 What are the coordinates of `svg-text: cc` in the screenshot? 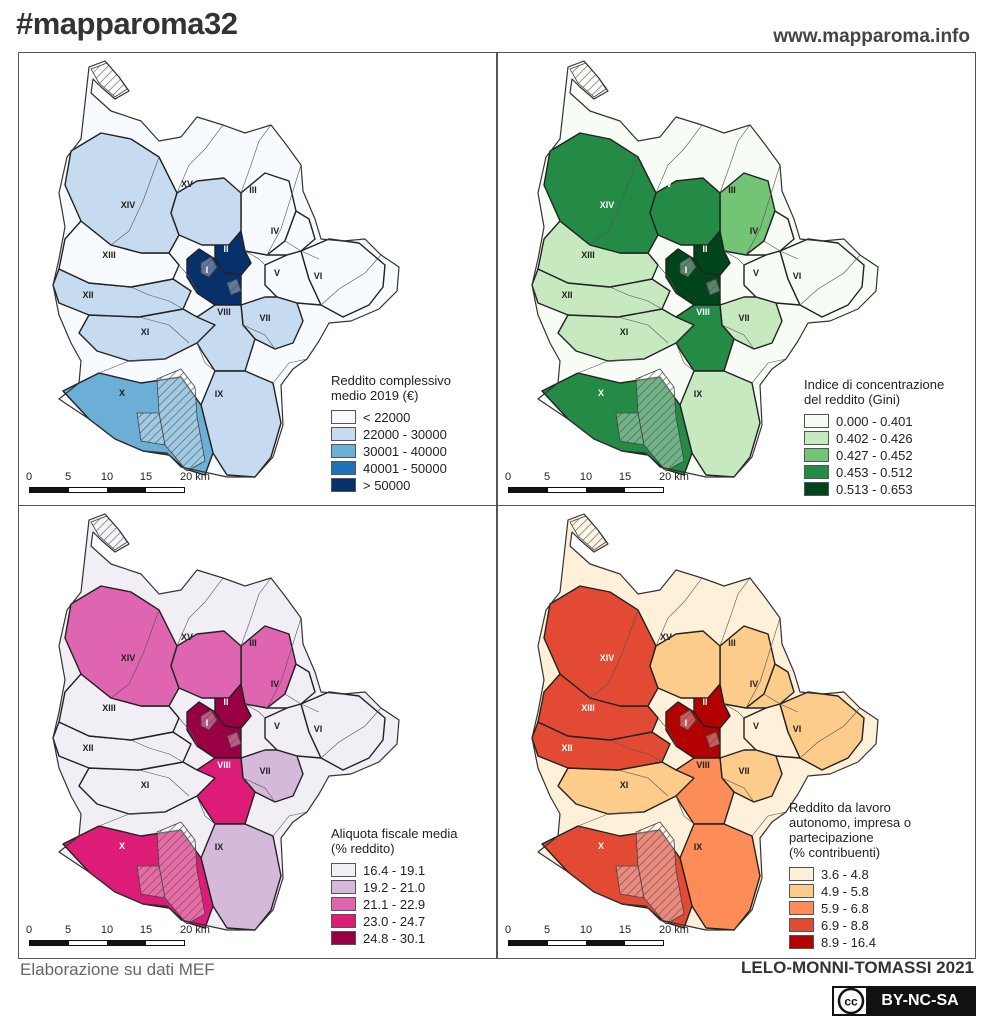 It's located at (851, 1002).